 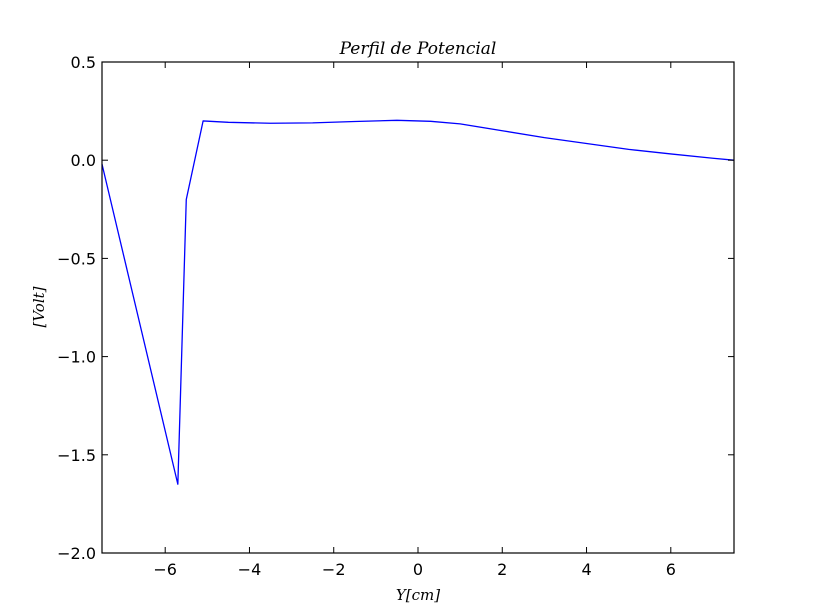 I want to click on y-tick-label: −0.5, so click(x=76, y=258).